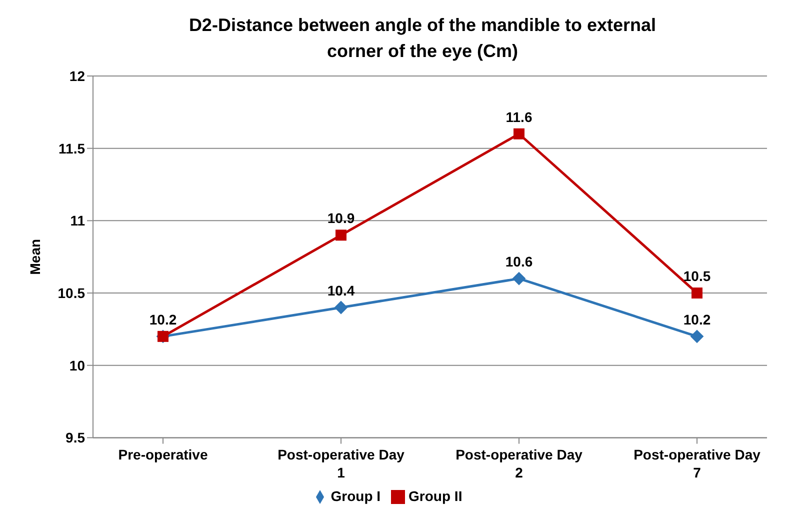 The height and width of the screenshot is (524, 785). Describe the element at coordinates (72, 148) in the screenshot. I see `y-tick-label: 11.5` at that location.